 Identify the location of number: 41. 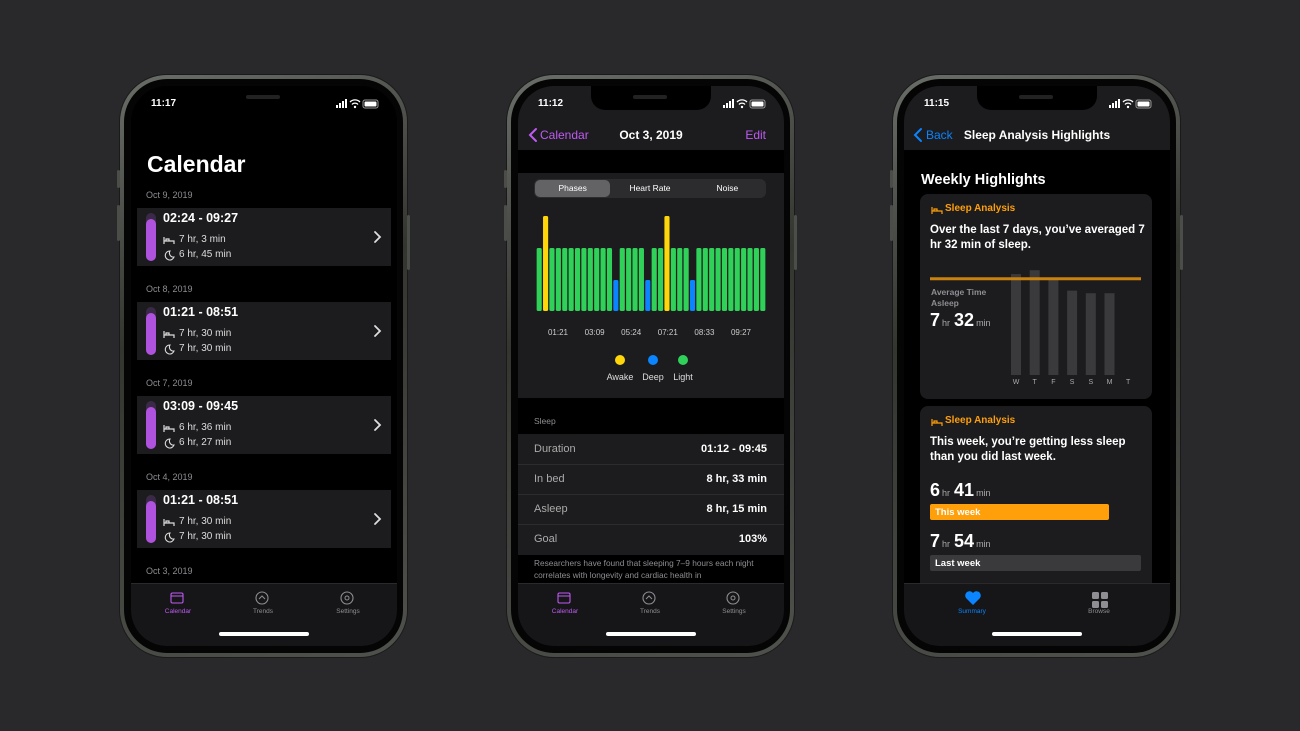
(964, 490).